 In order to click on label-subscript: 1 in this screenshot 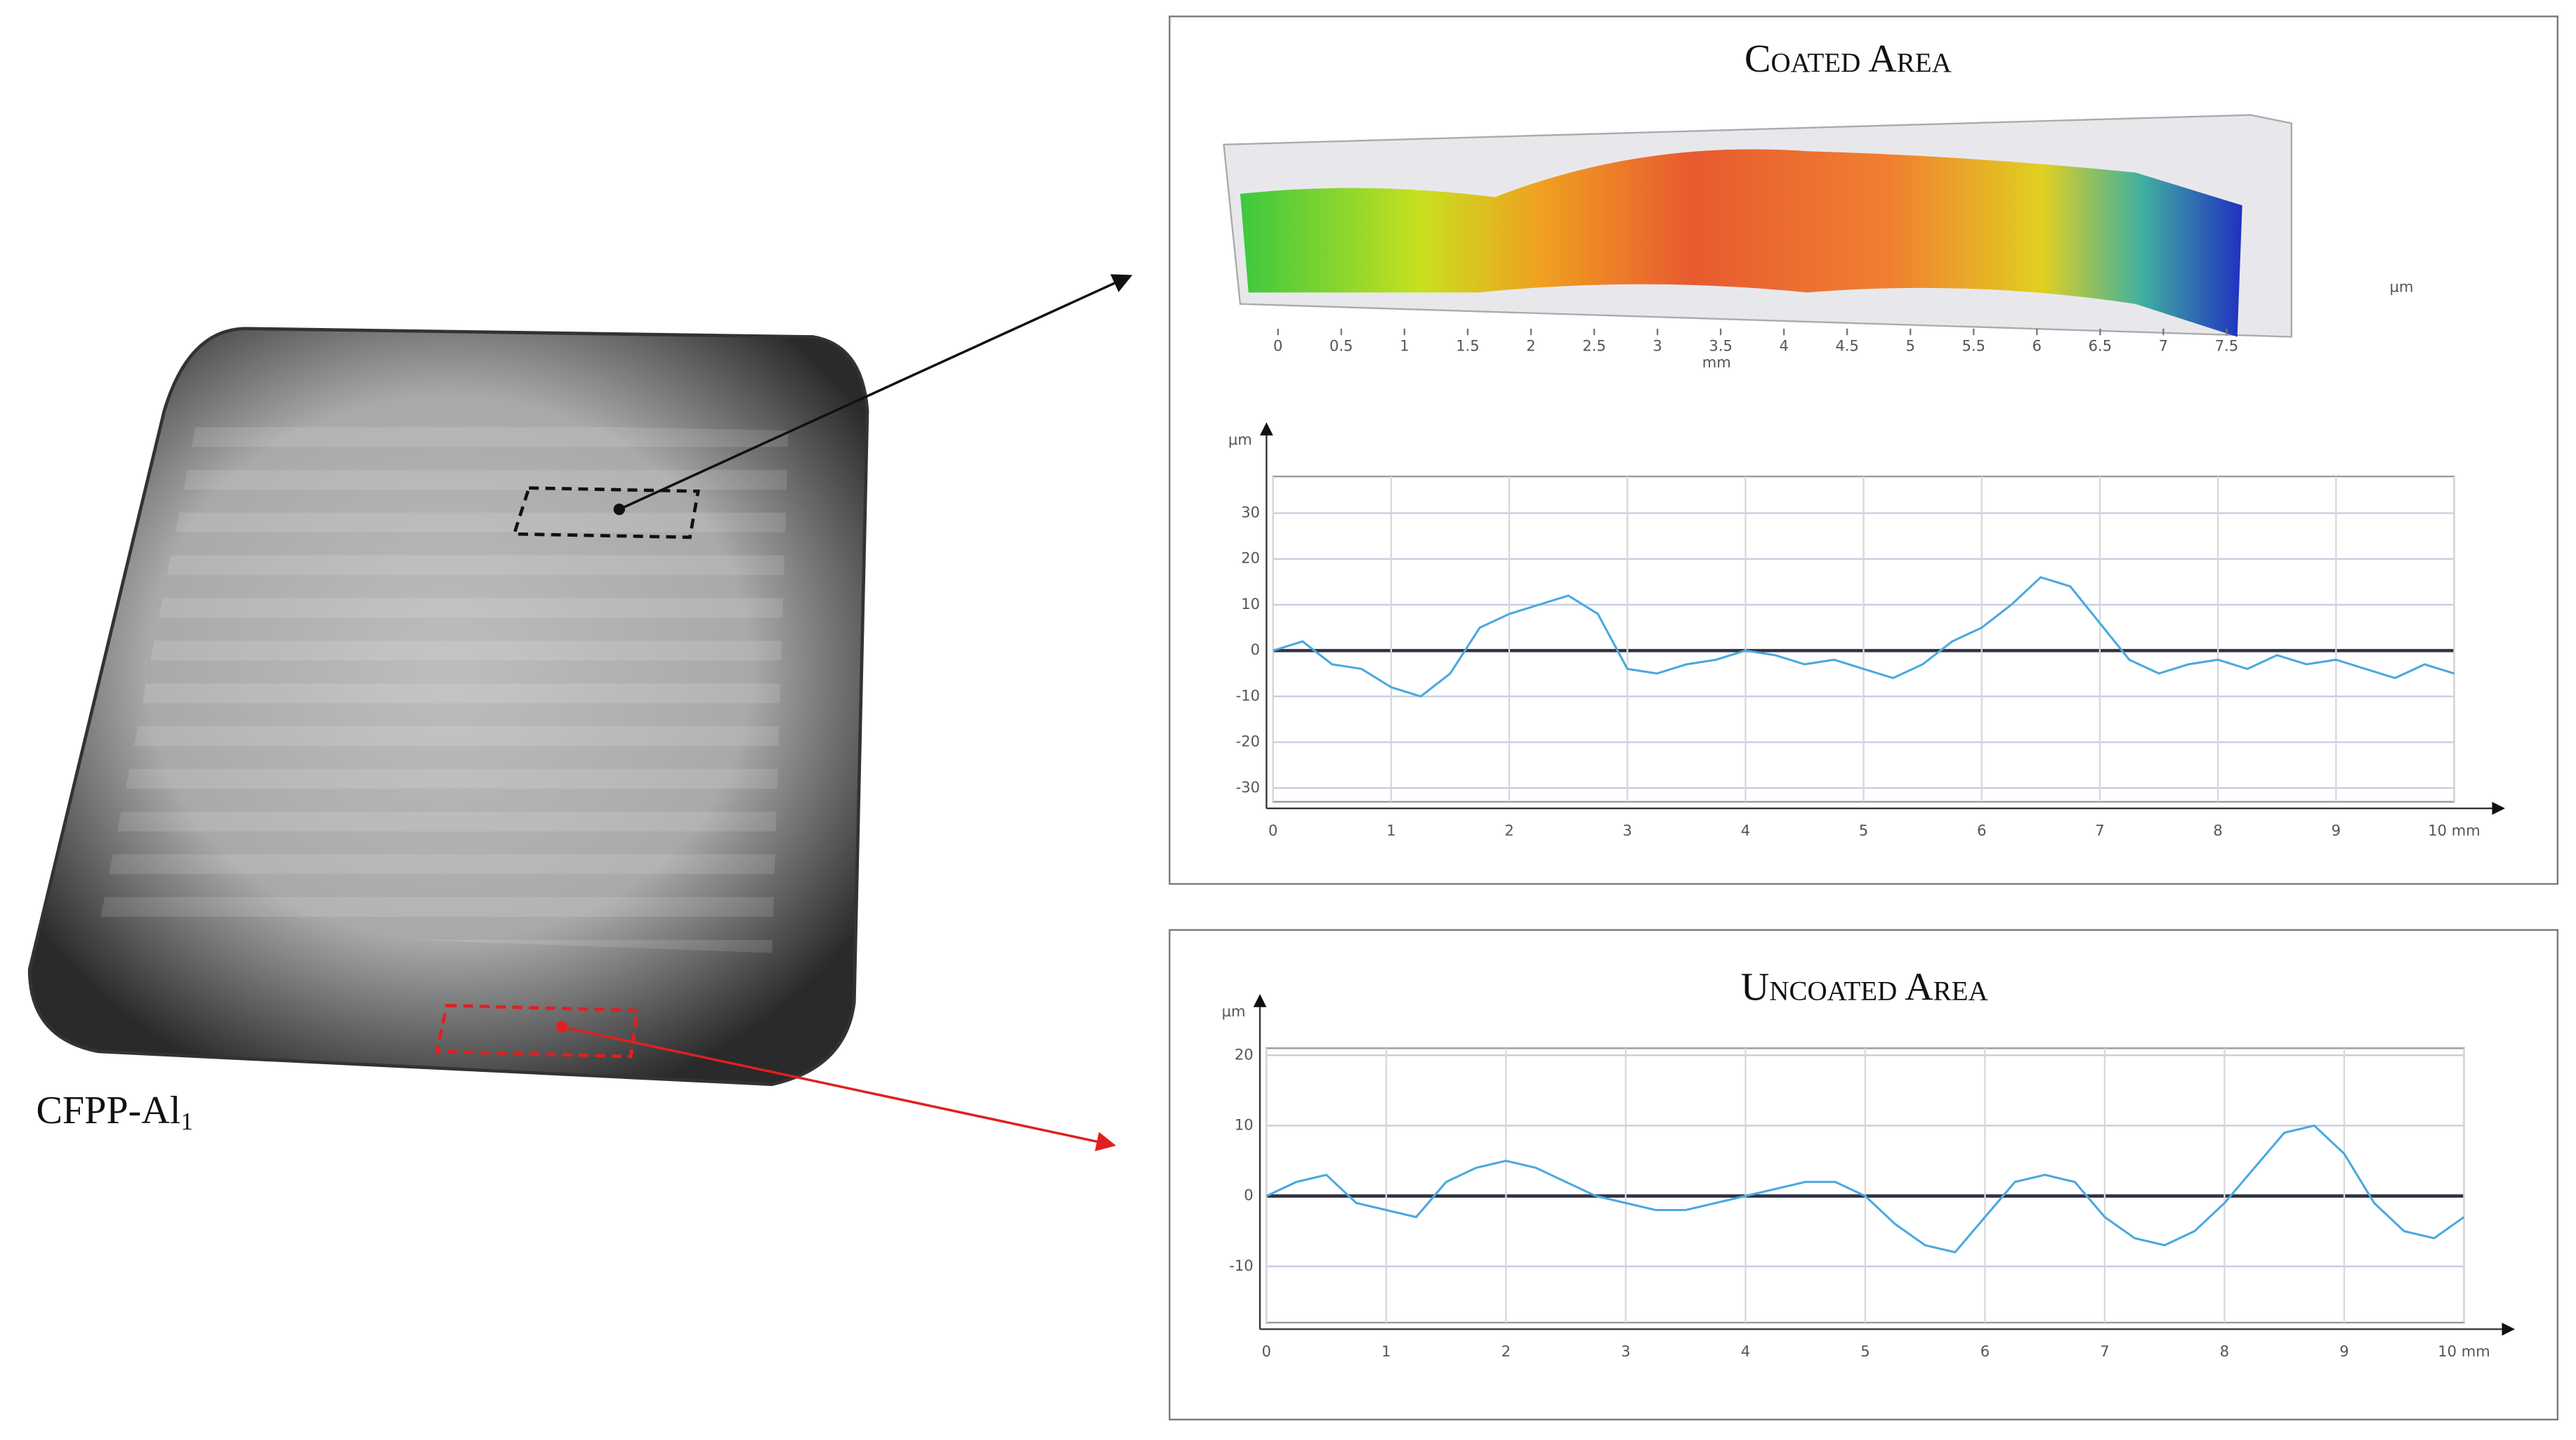, I will do `click(186, 1121)`.